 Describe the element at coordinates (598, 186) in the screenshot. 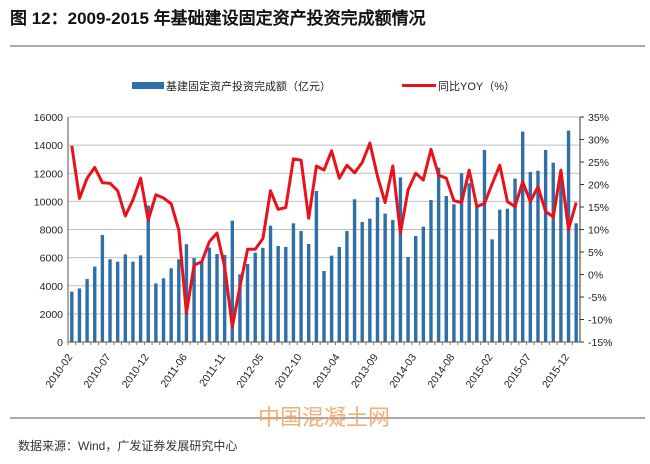

I see `right-axis-tick-label: 20%` at that location.